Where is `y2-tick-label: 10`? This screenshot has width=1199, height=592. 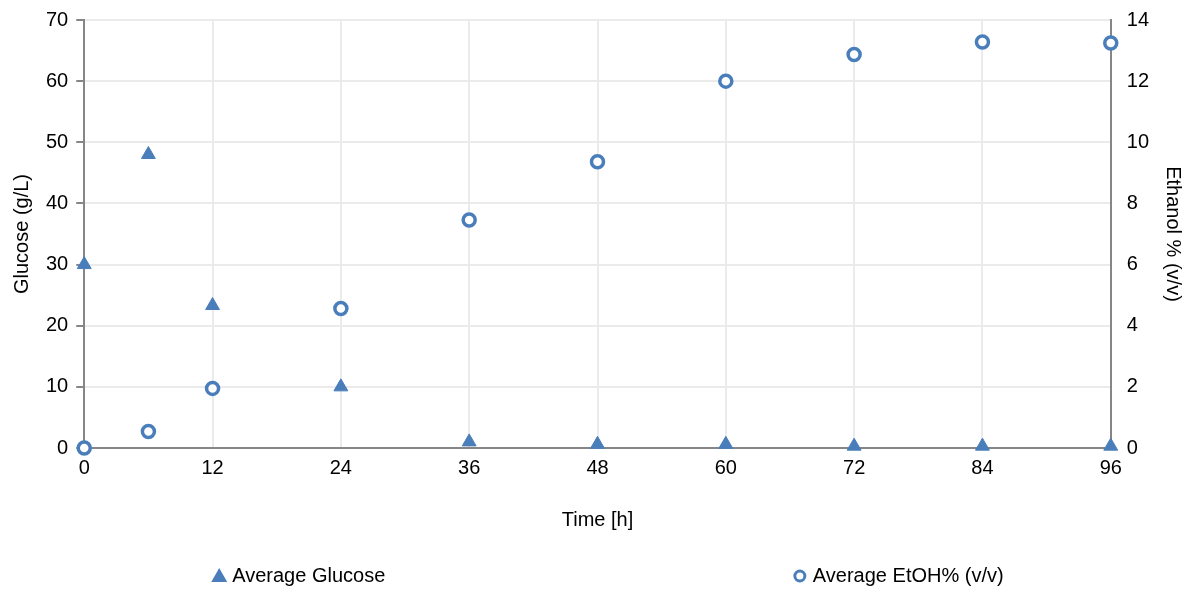
y2-tick-label: 10 is located at coordinates (1137, 140).